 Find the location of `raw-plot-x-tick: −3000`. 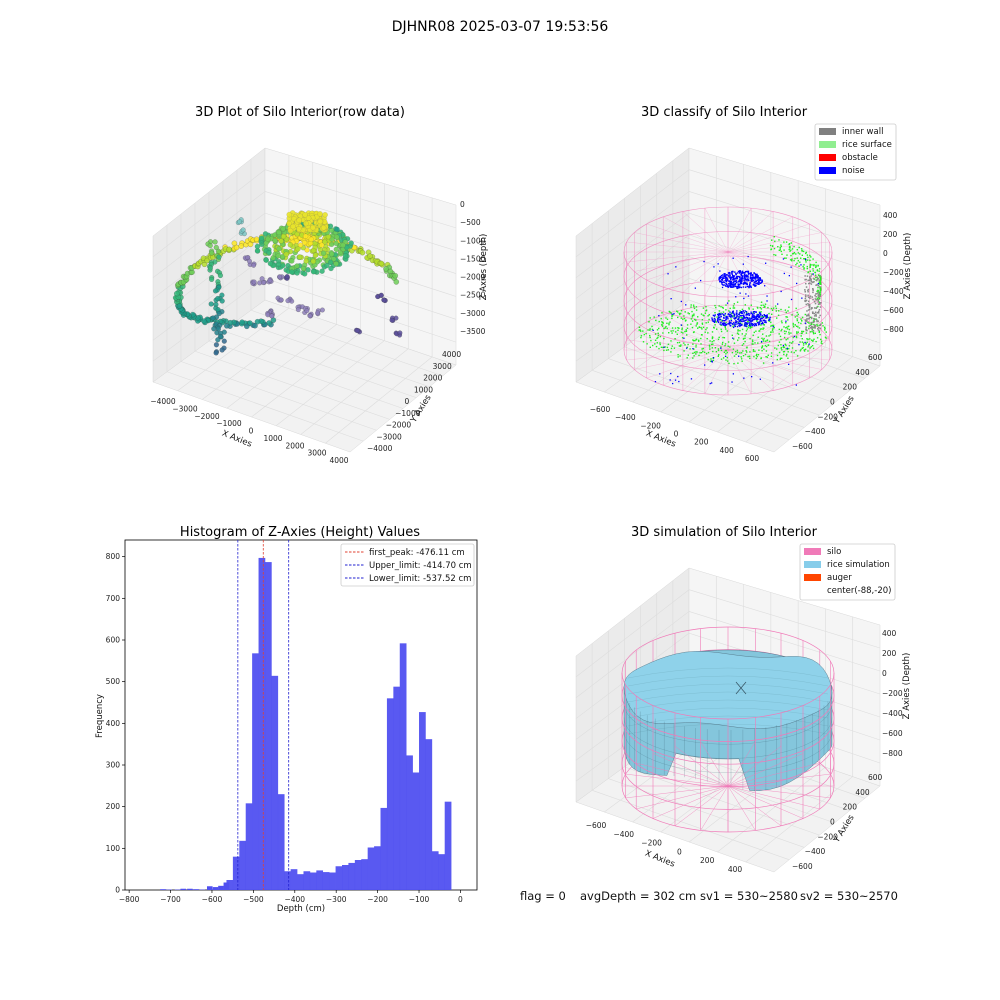

raw-plot-x-tick: −3000 is located at coordinates (185, 408).